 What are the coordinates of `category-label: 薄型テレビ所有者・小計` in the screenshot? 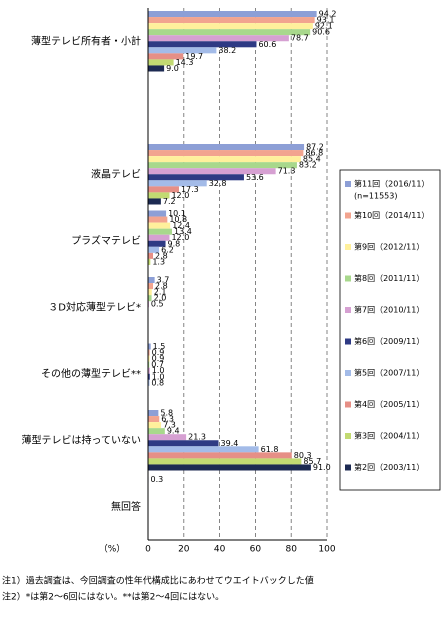 It's located at (86, 40).